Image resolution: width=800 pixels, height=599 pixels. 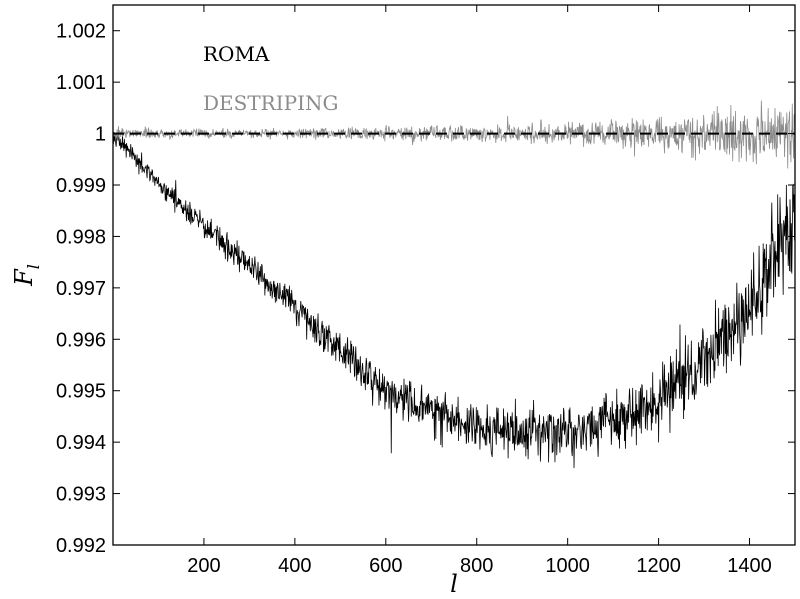 I want to click on y-tick-label: 0.993, so click(x=81, y=495).